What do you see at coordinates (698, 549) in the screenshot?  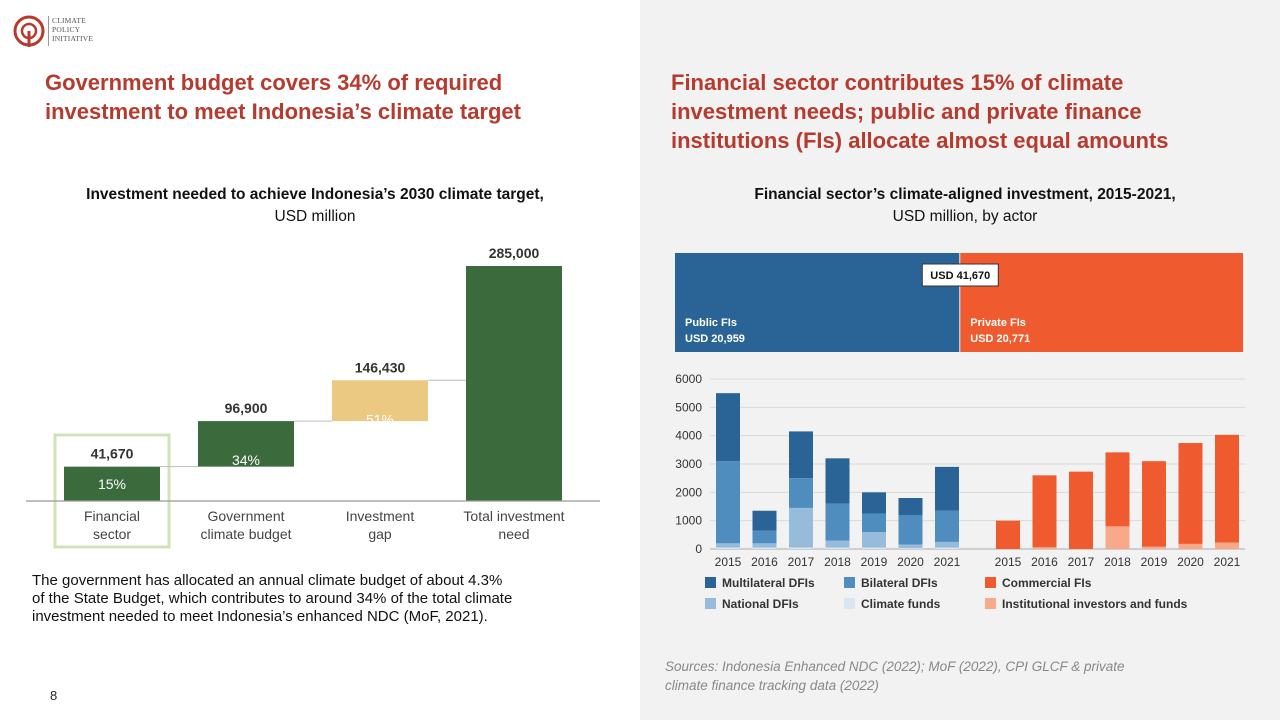 I see `y-tick-label: 0` at bounding box center [698, 549].